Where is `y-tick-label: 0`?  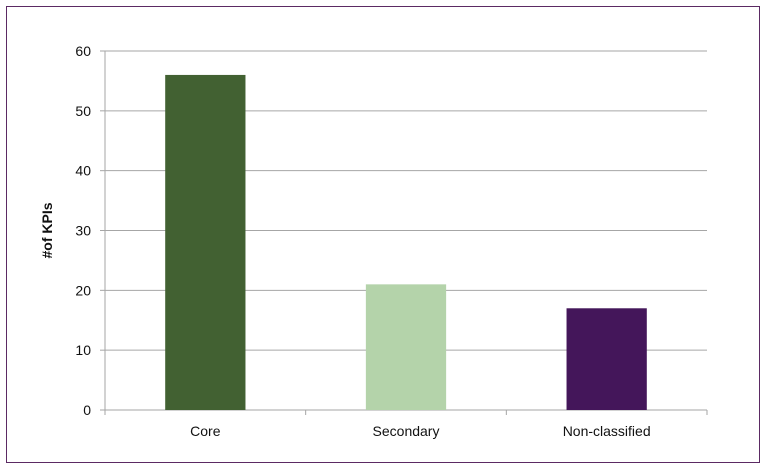
y-tick-label: 0 is located at coordinates (87, 410).